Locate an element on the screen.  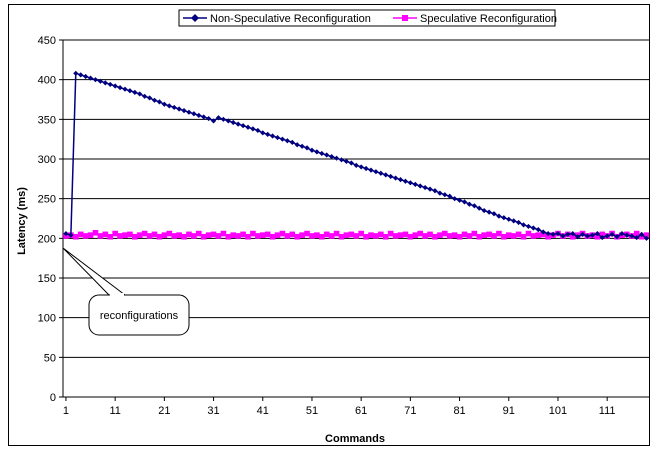
callout-text: reconfigurations is located at coordinates (139, 316).